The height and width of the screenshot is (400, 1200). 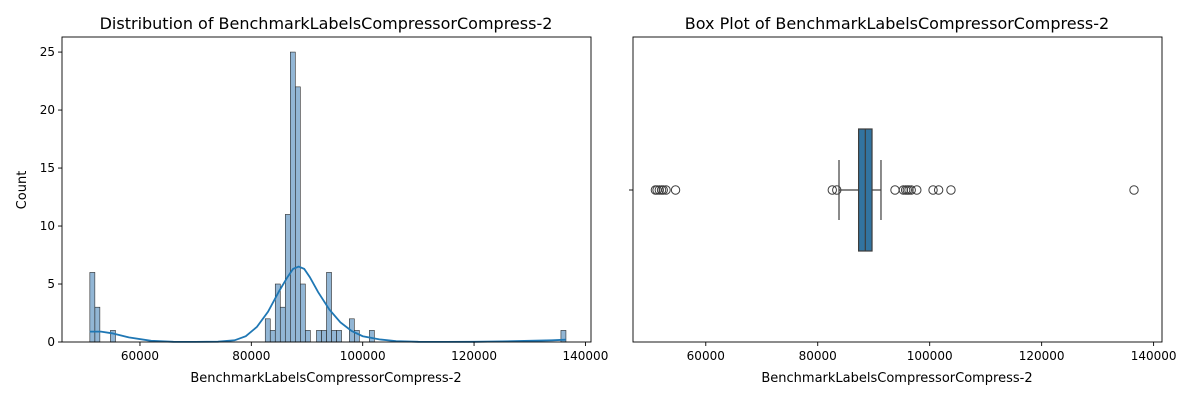 What do you see at coordinates (47, 226) in the screenshot?
I see `y-tick-label: 10` at bounding box center [47, 226].